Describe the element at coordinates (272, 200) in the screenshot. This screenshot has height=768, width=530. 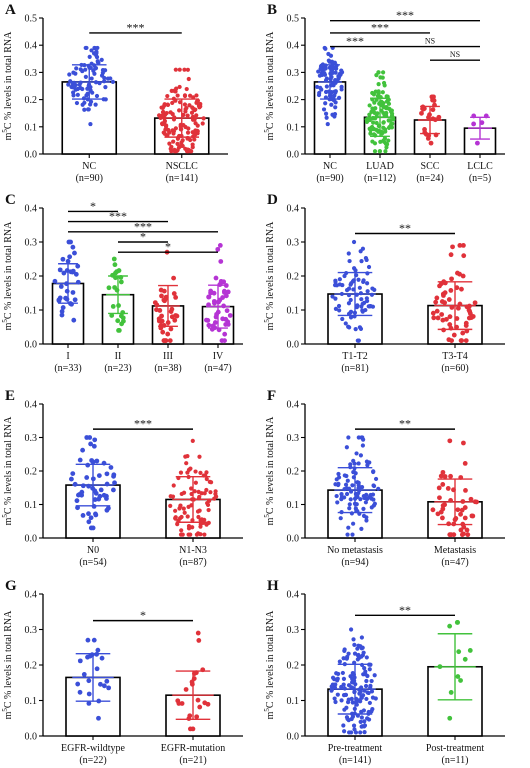
I see `panel-label: D` at that location.